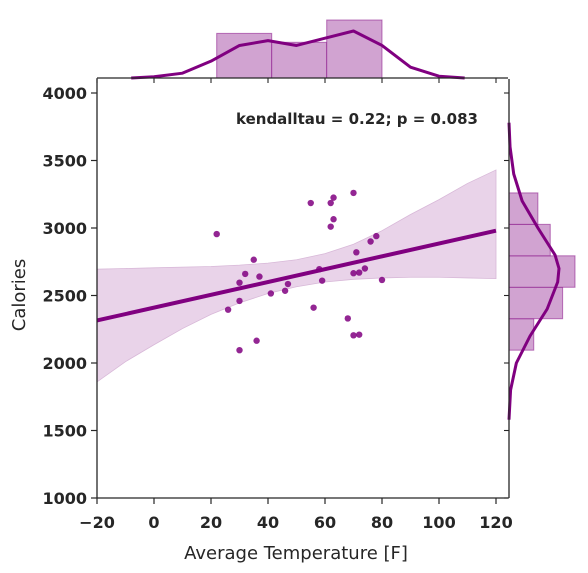  I want to click on regression-line, so click(296, 275).